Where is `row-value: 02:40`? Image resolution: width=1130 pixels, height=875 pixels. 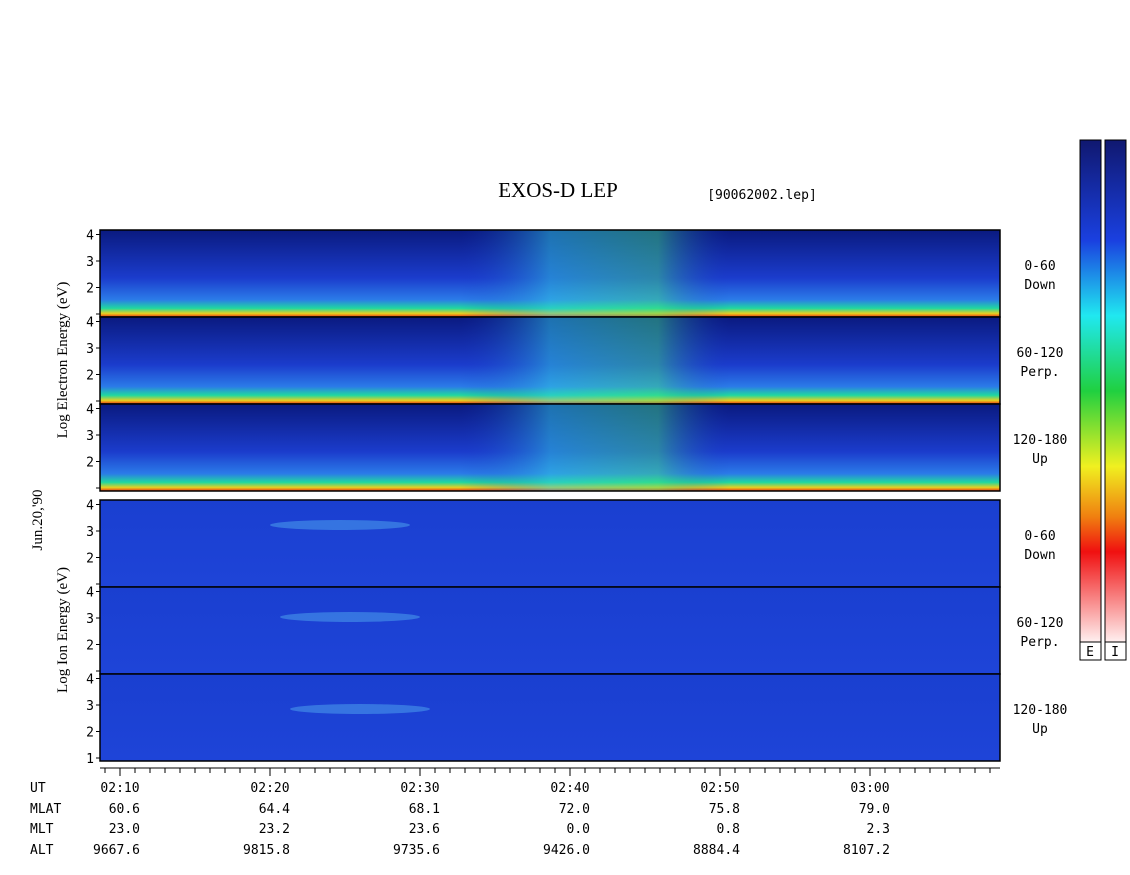
row-value: 02:40 is located at coordinates (569, 788).